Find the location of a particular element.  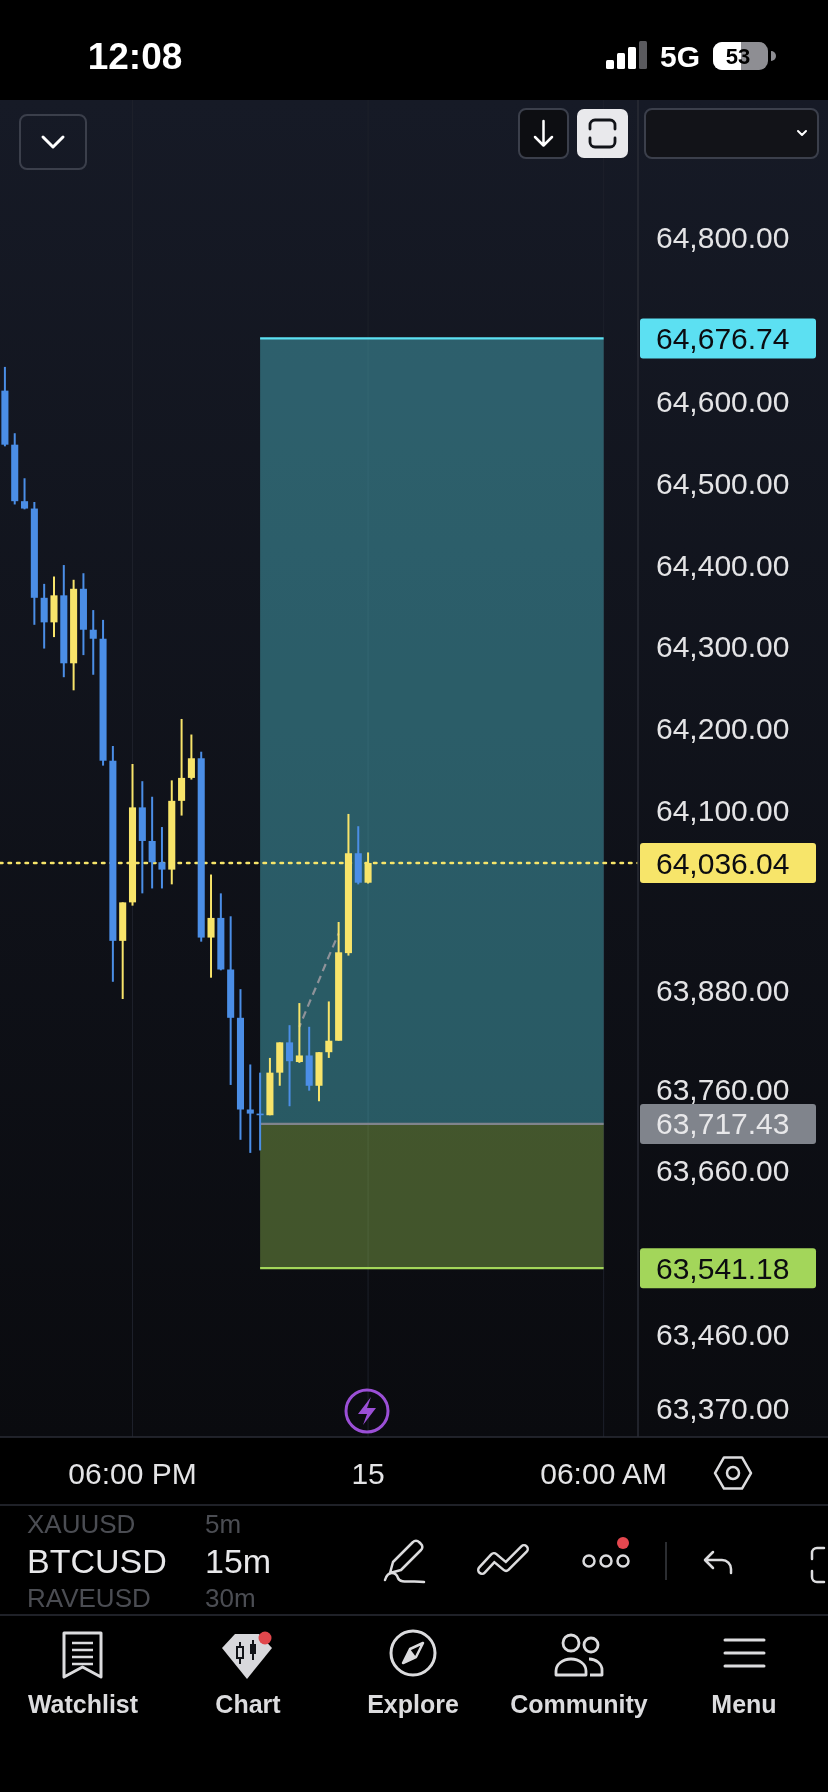

y-tick-label: 64,300.00 is located at coordinates (723, 647).